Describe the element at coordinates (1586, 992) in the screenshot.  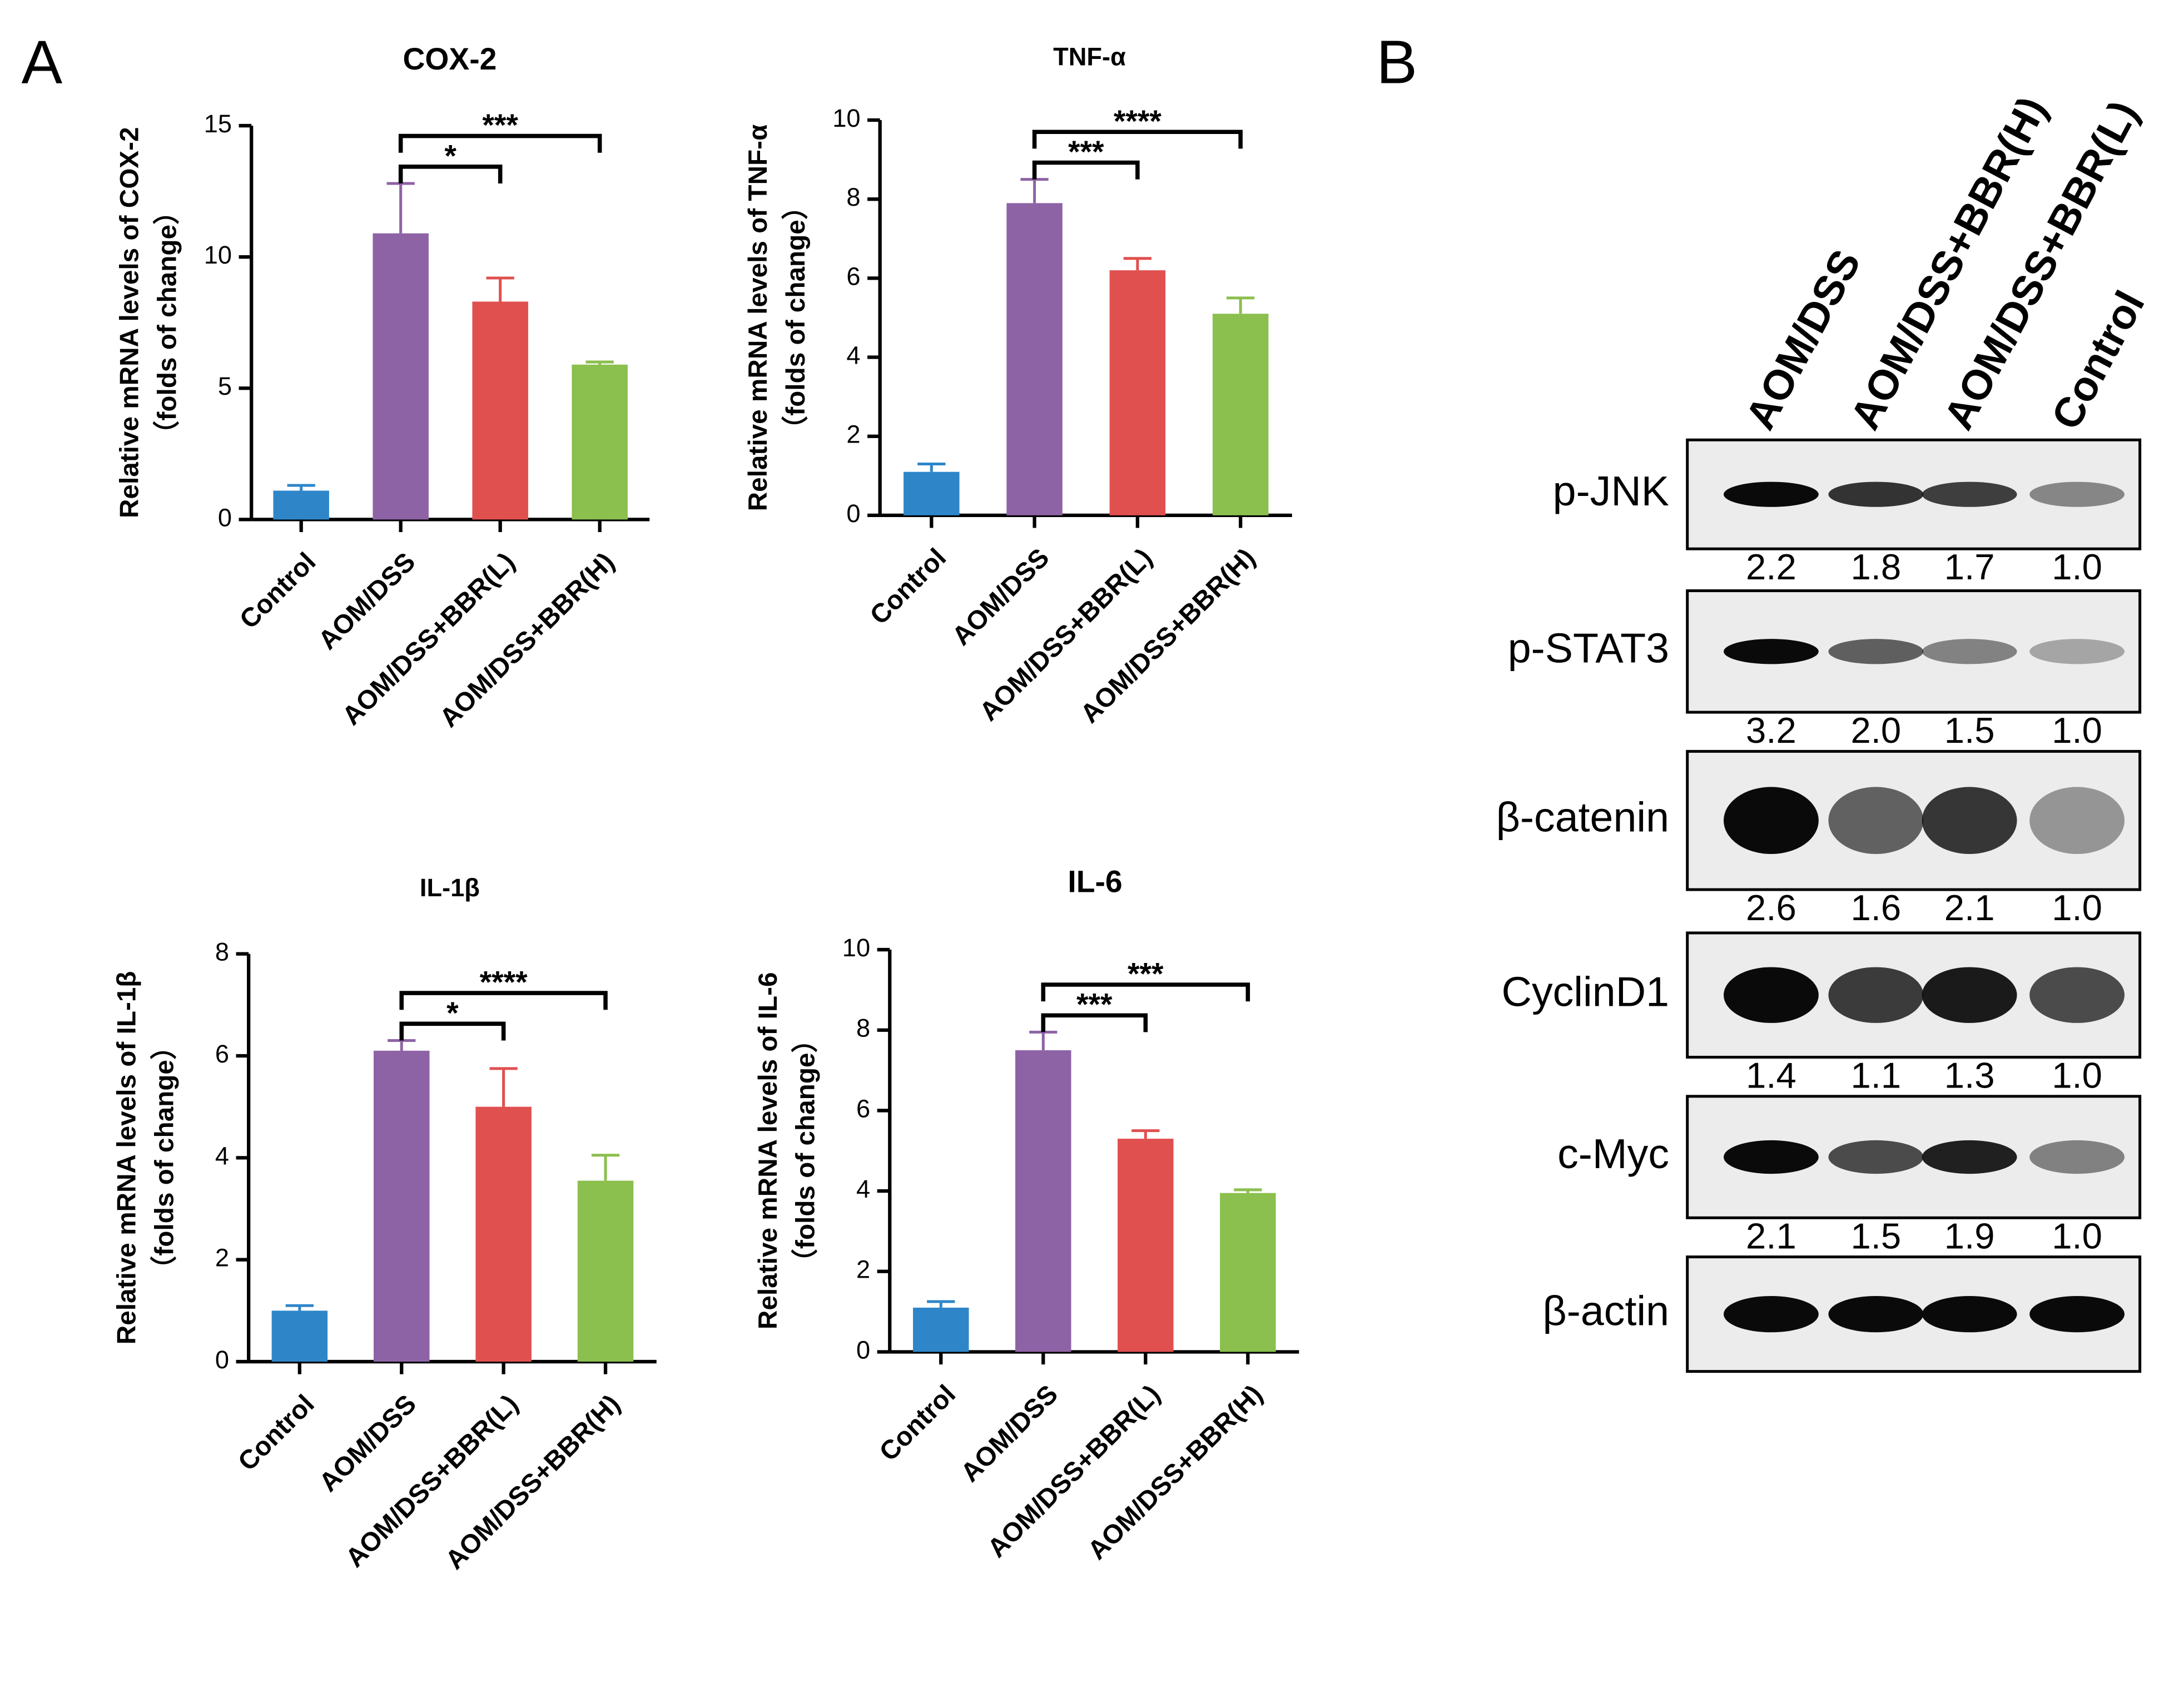
I see `protein-label: CyclinD1` at that location.